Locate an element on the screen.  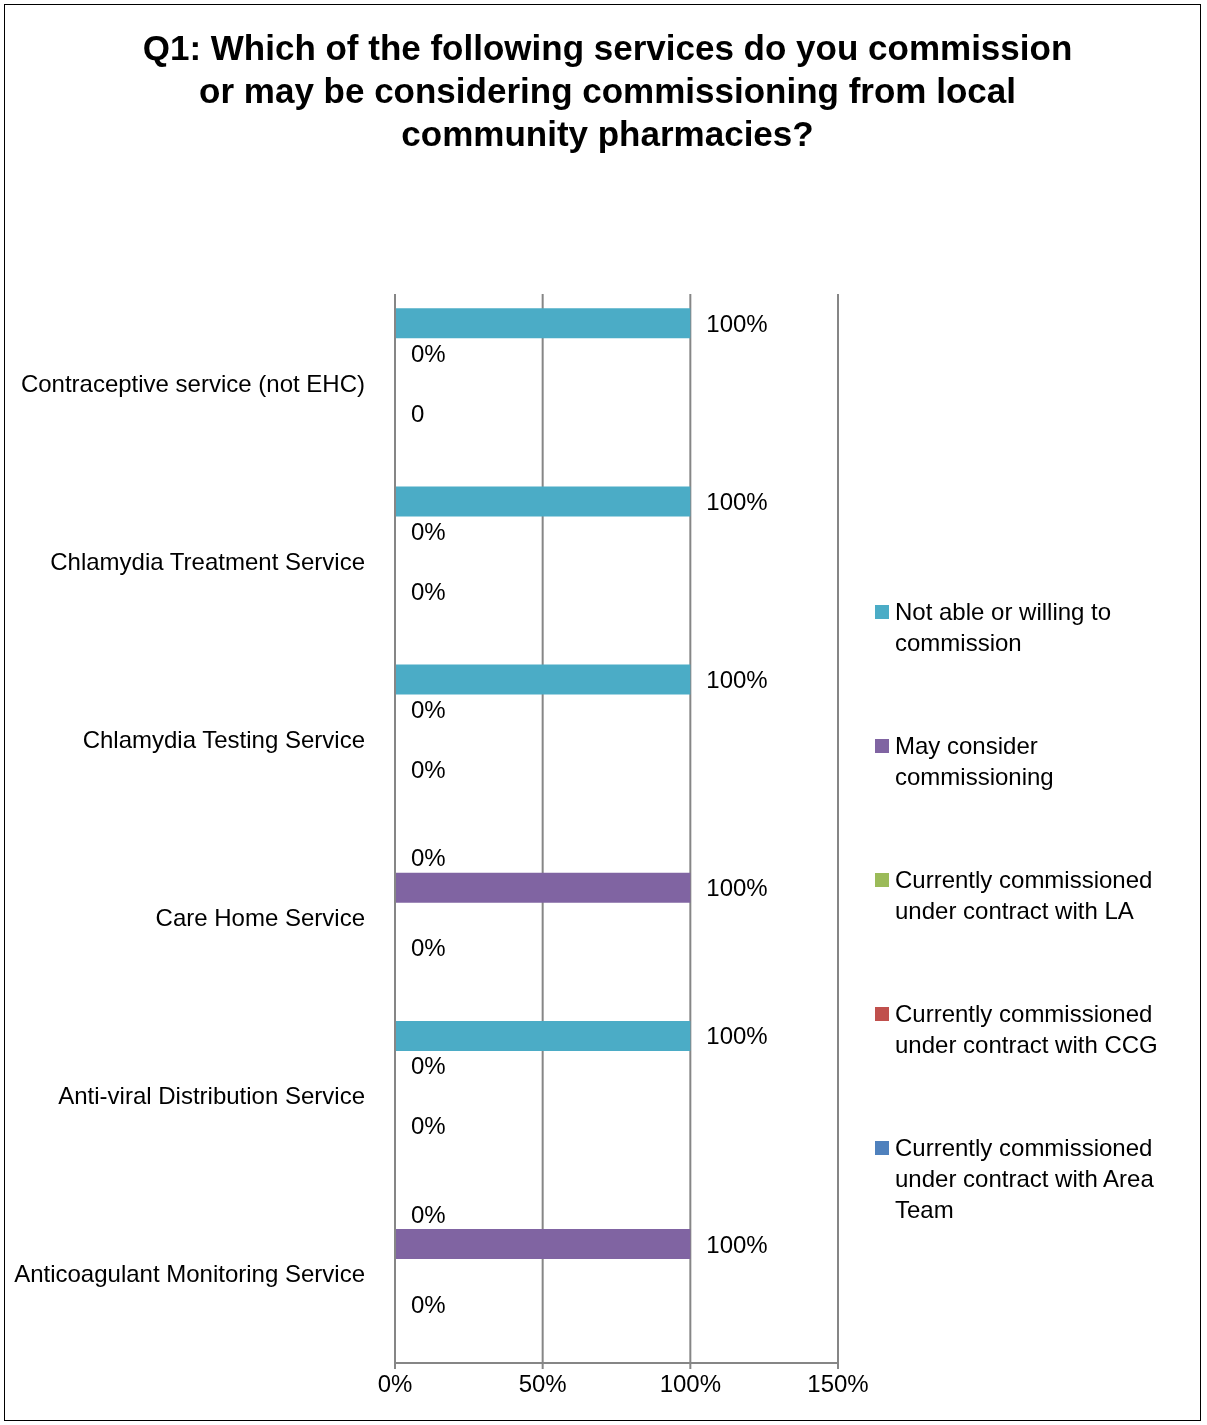
x-tick-label: 0% is located at coordinates (395, 1384).